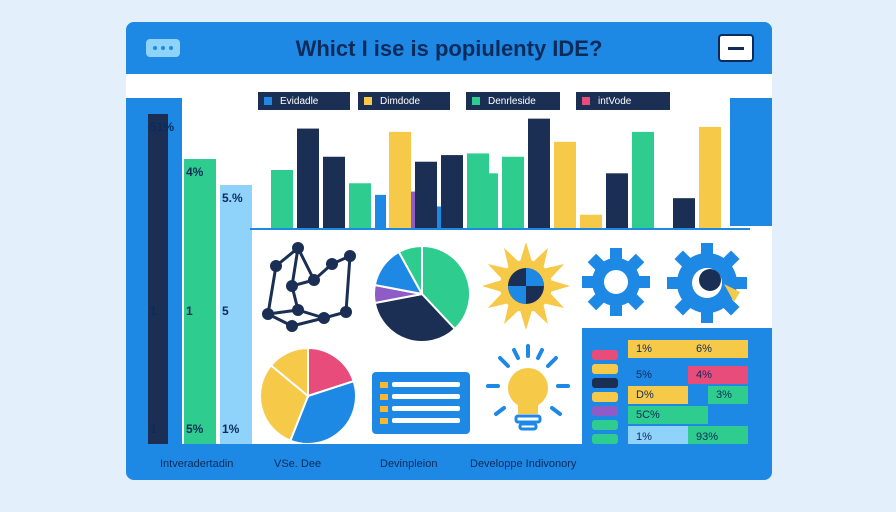  I want to click on grouped-bar-chart, so click(496, 173).